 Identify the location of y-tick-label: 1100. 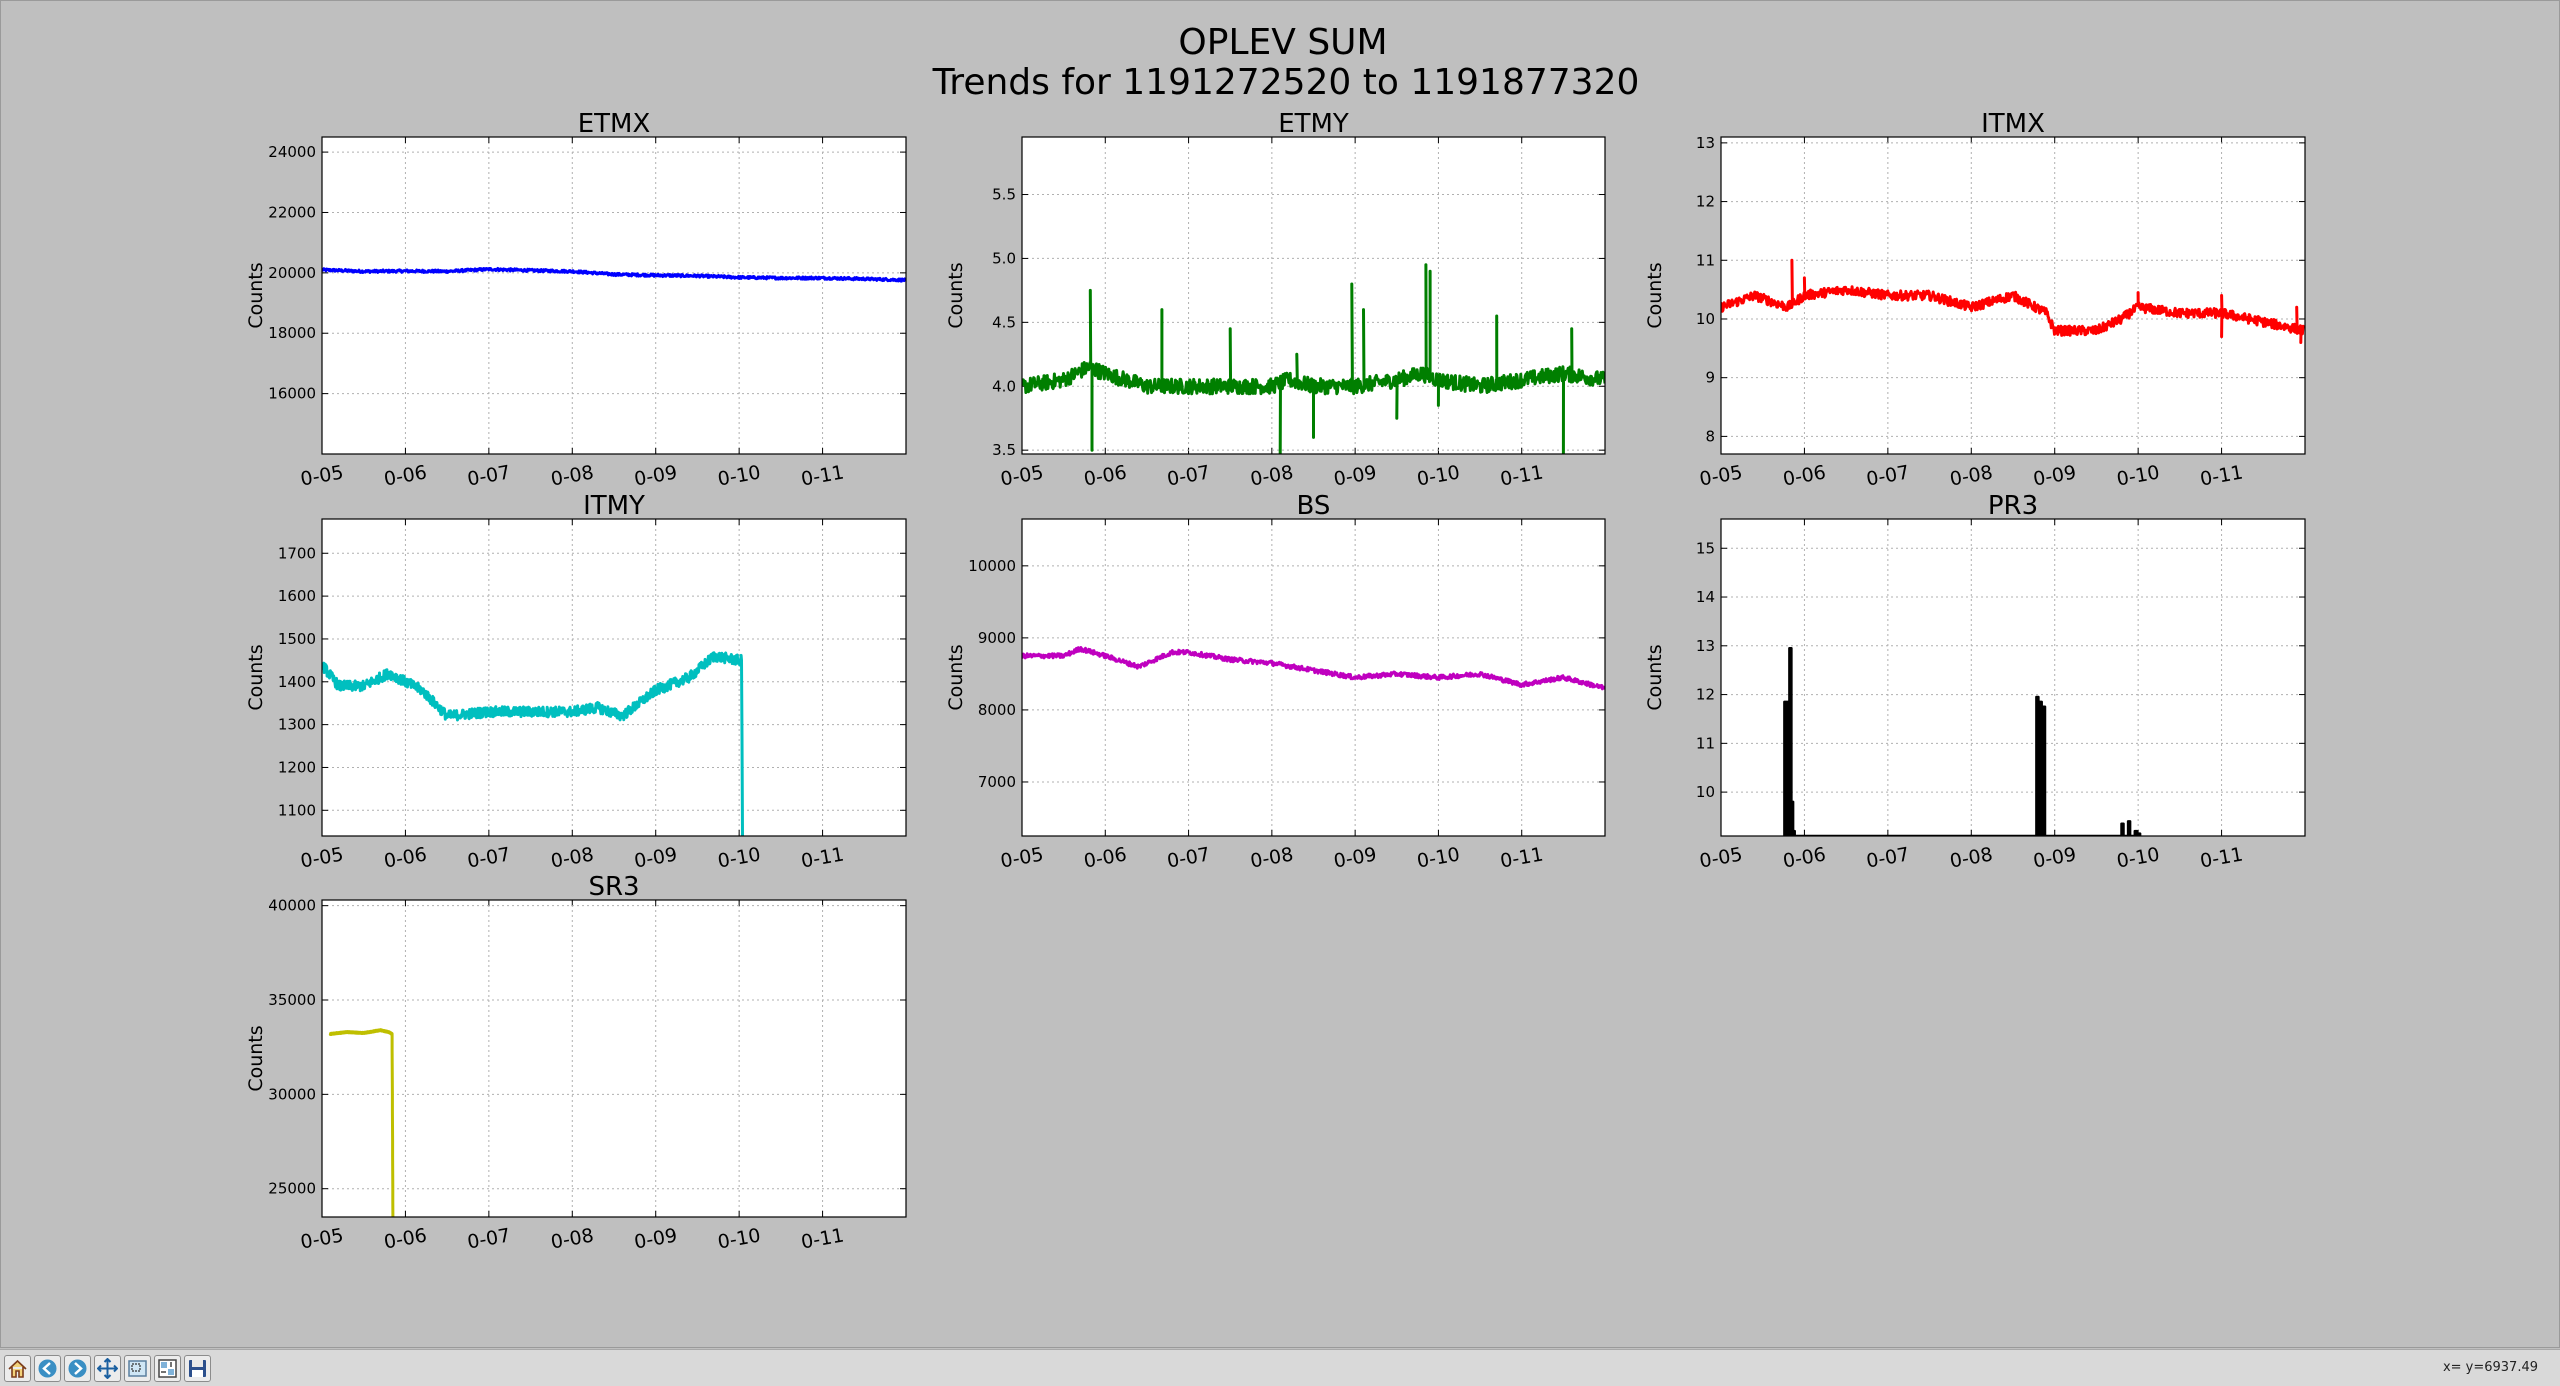
(297, 810).